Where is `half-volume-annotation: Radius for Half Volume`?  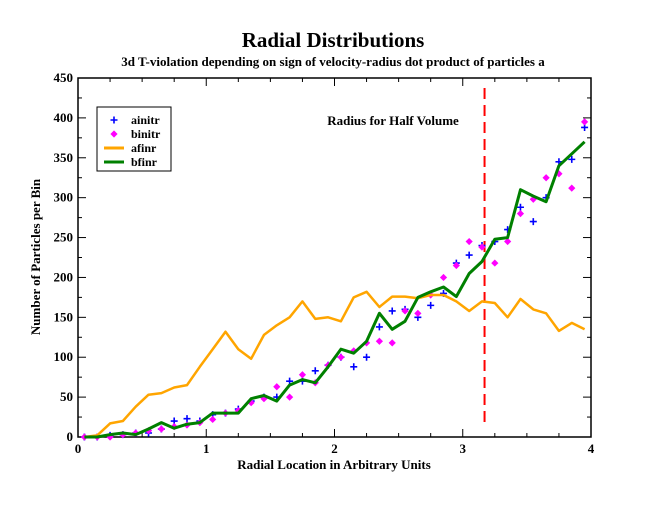 half-volume-annotation: Radius for Half Volume is located at coordinates (393, 120).